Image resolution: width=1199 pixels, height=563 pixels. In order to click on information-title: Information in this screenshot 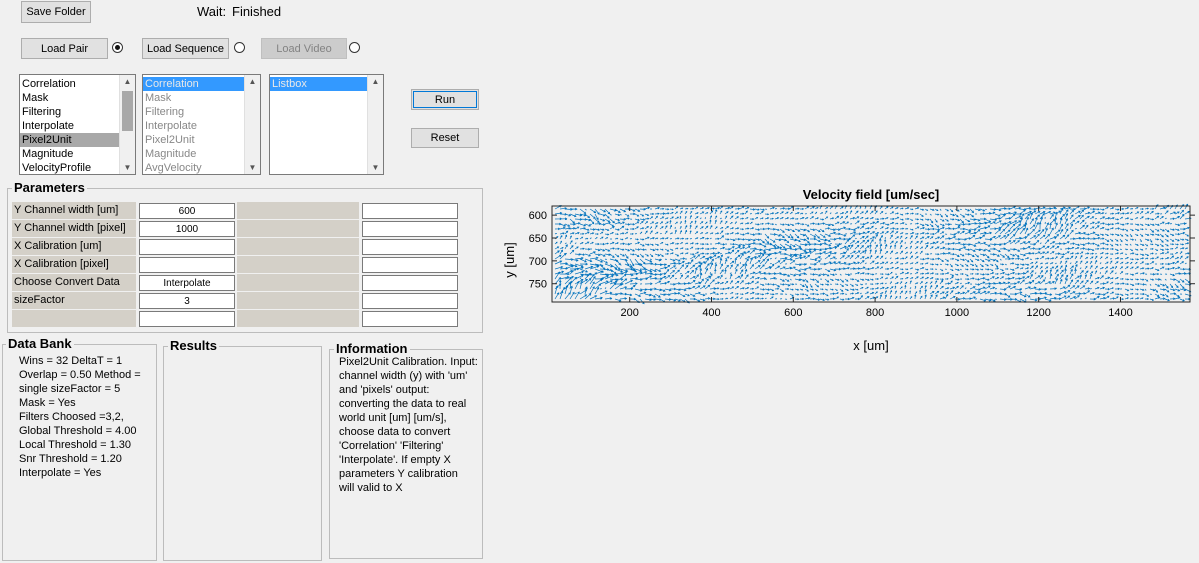, I will do `click(372, 348)`.